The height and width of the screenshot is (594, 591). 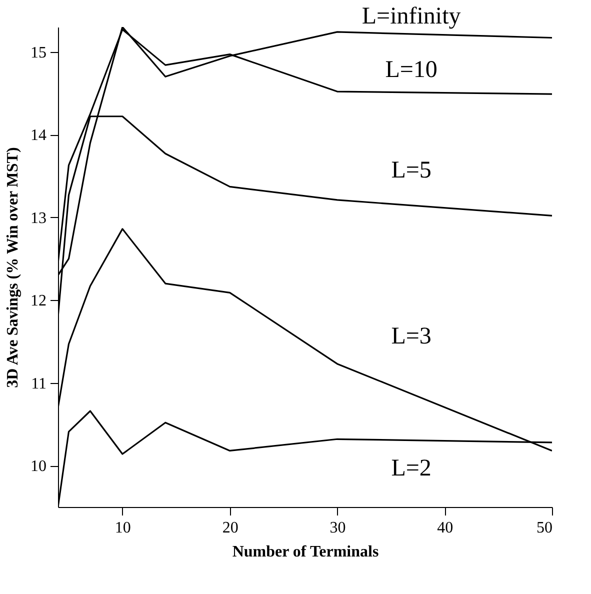 What do you see at coordinates (38, 383) in the screenshot?
I see `y-tick-label: 11` at bounding box center [38, 383].